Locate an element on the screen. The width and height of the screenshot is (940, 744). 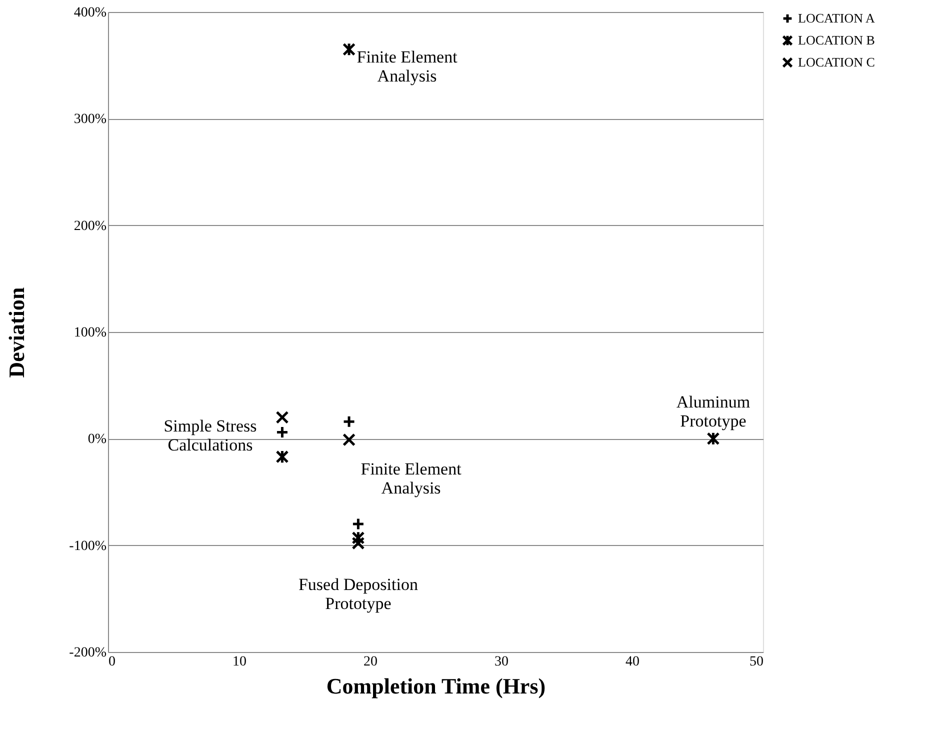
x-tick-label: 20 is located at coordinates (371, 662).